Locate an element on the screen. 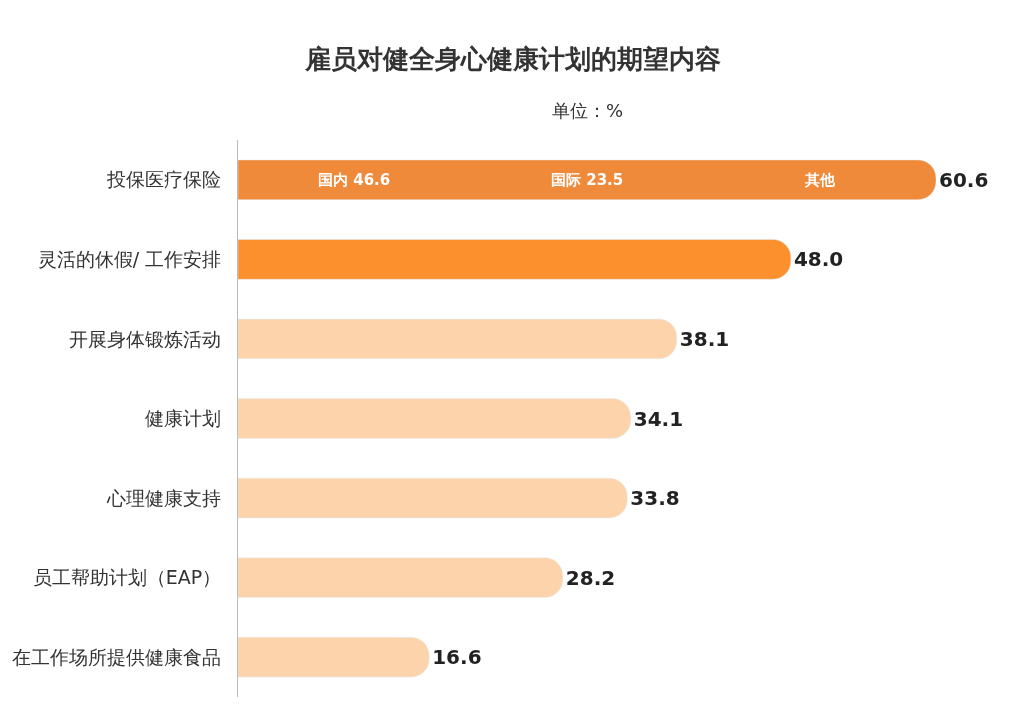 The width and height of the screenshot is (1026, 717). annotation: 国际 23.5 is located at coordinates (587, 180).